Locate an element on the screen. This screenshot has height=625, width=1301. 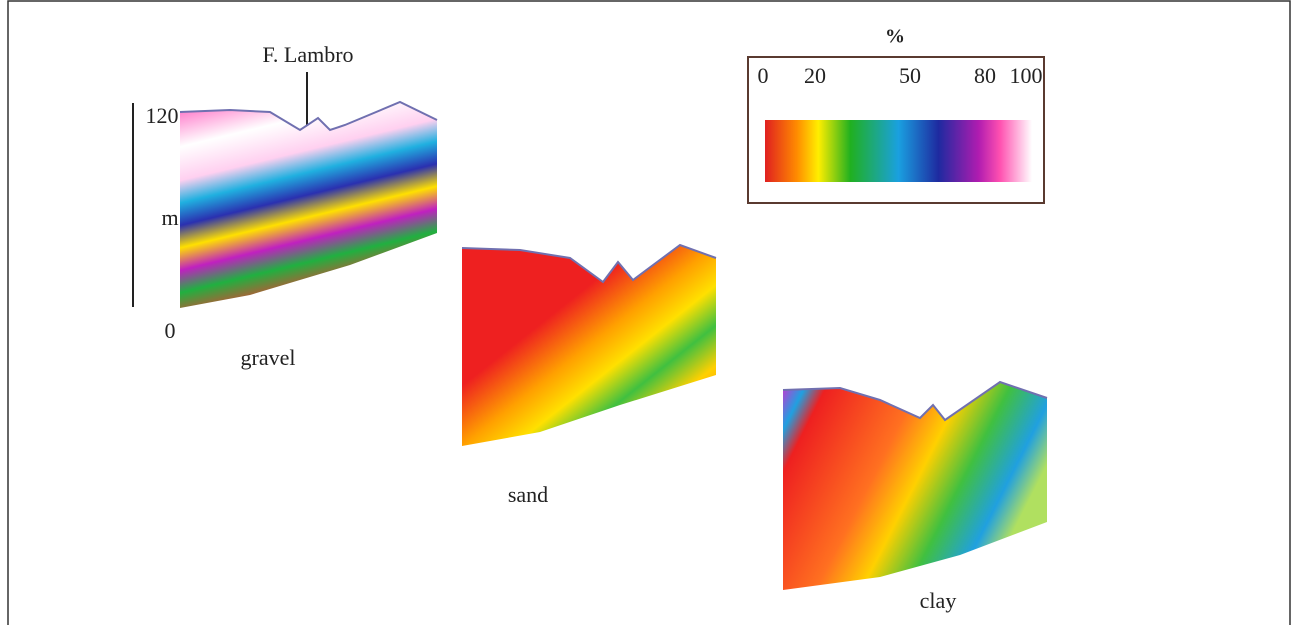
gravel-section is located at coordinates (308, 205).